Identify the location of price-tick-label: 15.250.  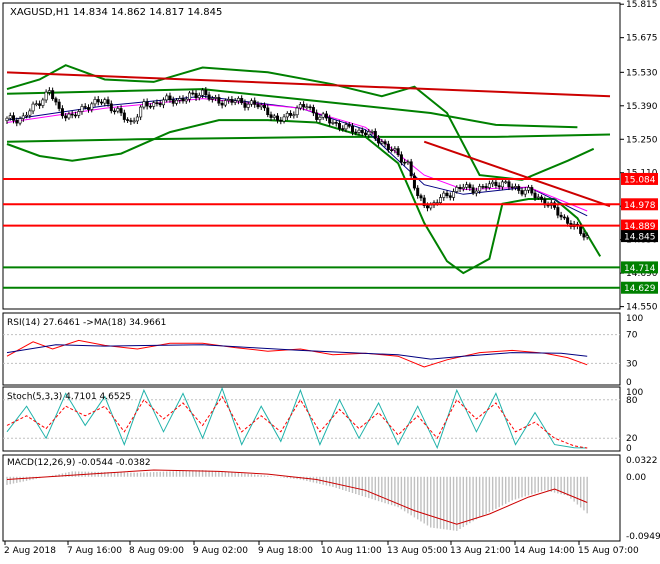
(642, 140).